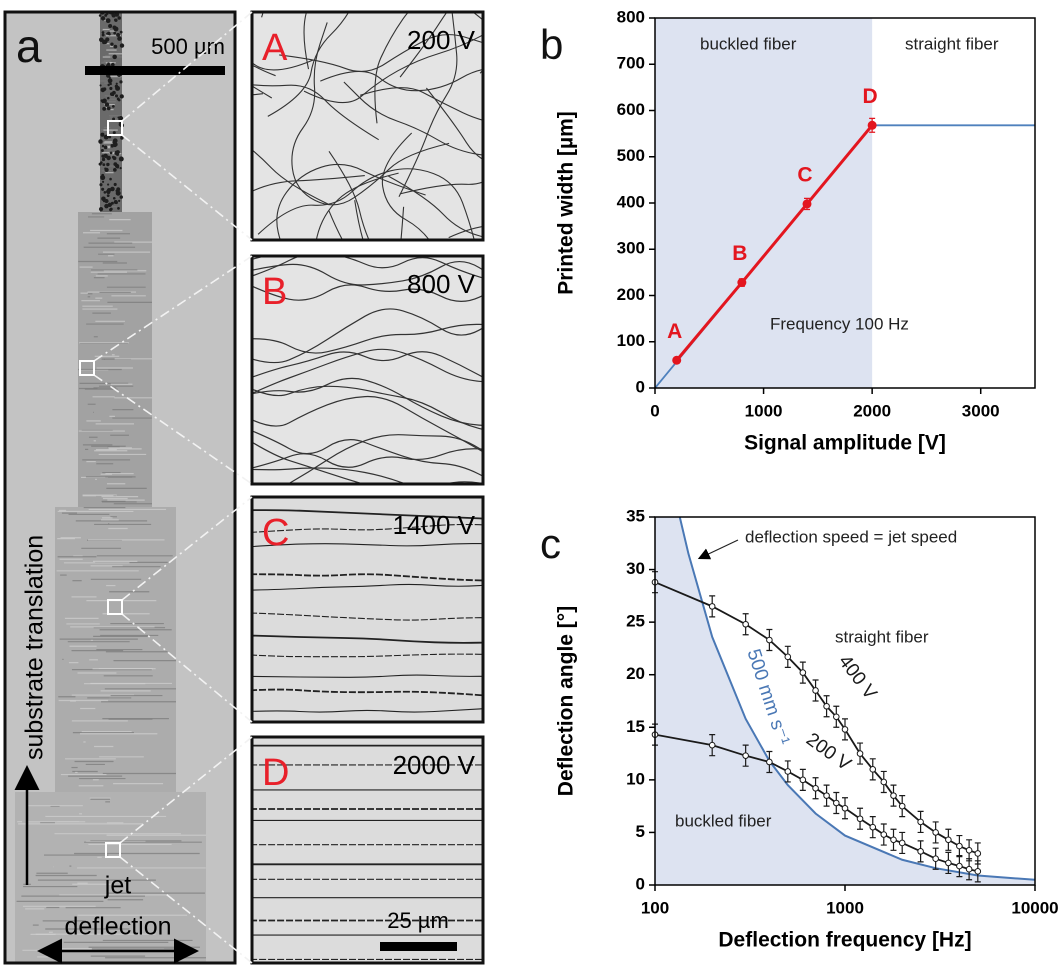 The width and height of the screenshot is (1062, 968). I want to click on panel-label: a, so click(29, 46).